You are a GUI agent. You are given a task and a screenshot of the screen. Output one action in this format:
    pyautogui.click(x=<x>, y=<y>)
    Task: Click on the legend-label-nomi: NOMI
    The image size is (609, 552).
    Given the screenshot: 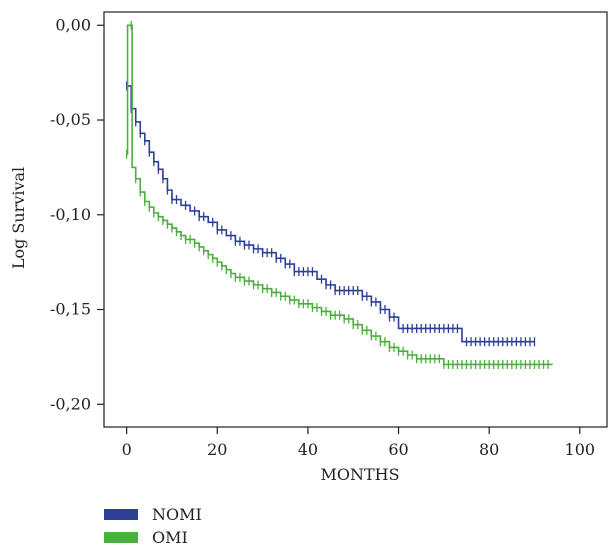 What is the action you would take?
    pyautogui.click(x=177, y=514)
    